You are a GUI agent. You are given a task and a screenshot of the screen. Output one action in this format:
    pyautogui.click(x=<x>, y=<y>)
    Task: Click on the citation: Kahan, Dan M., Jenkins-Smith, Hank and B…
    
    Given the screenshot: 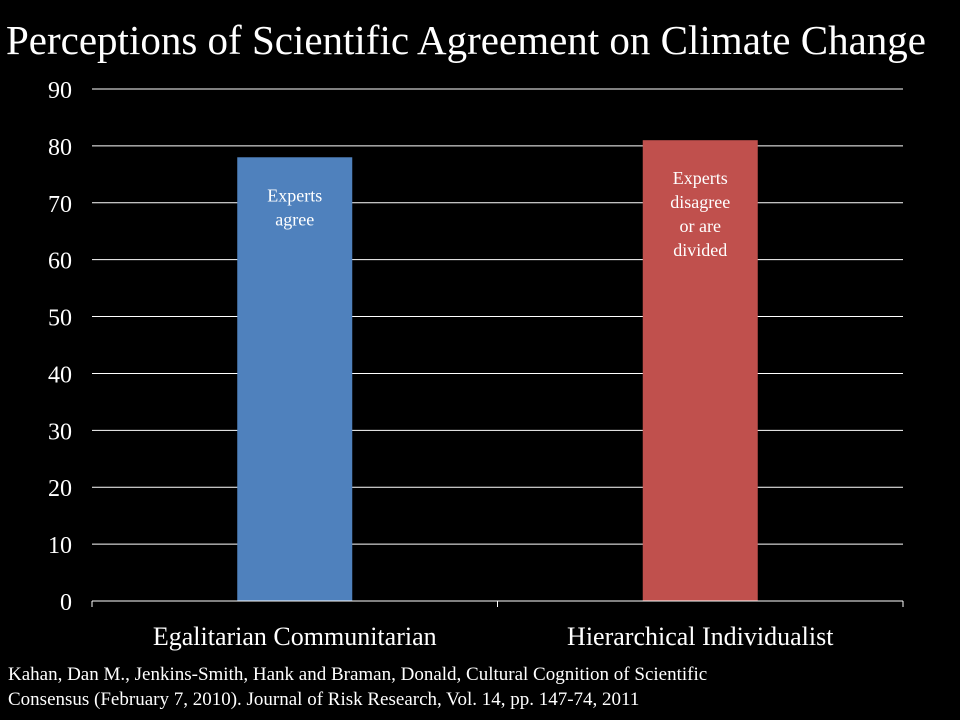 What is the action you would take?
    pyautogui.click(x=483, y=687)
    